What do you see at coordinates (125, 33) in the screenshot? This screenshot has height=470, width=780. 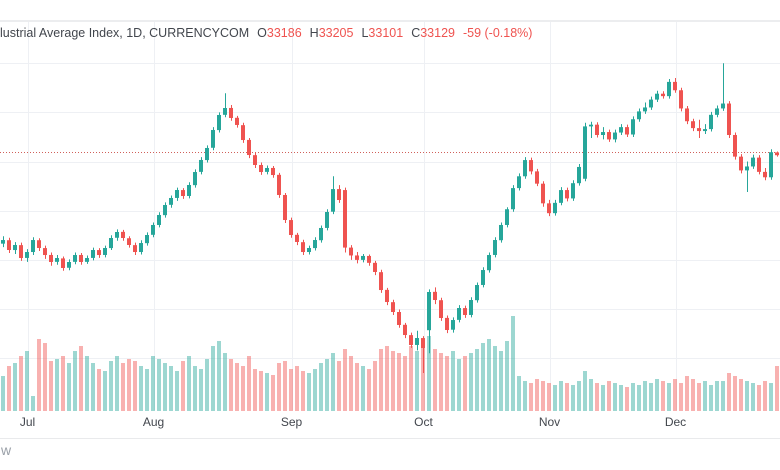 I see `symbol-description: lustrial Average Index, 1D, CURRENCYCOM` at bounding box center [125, 33].